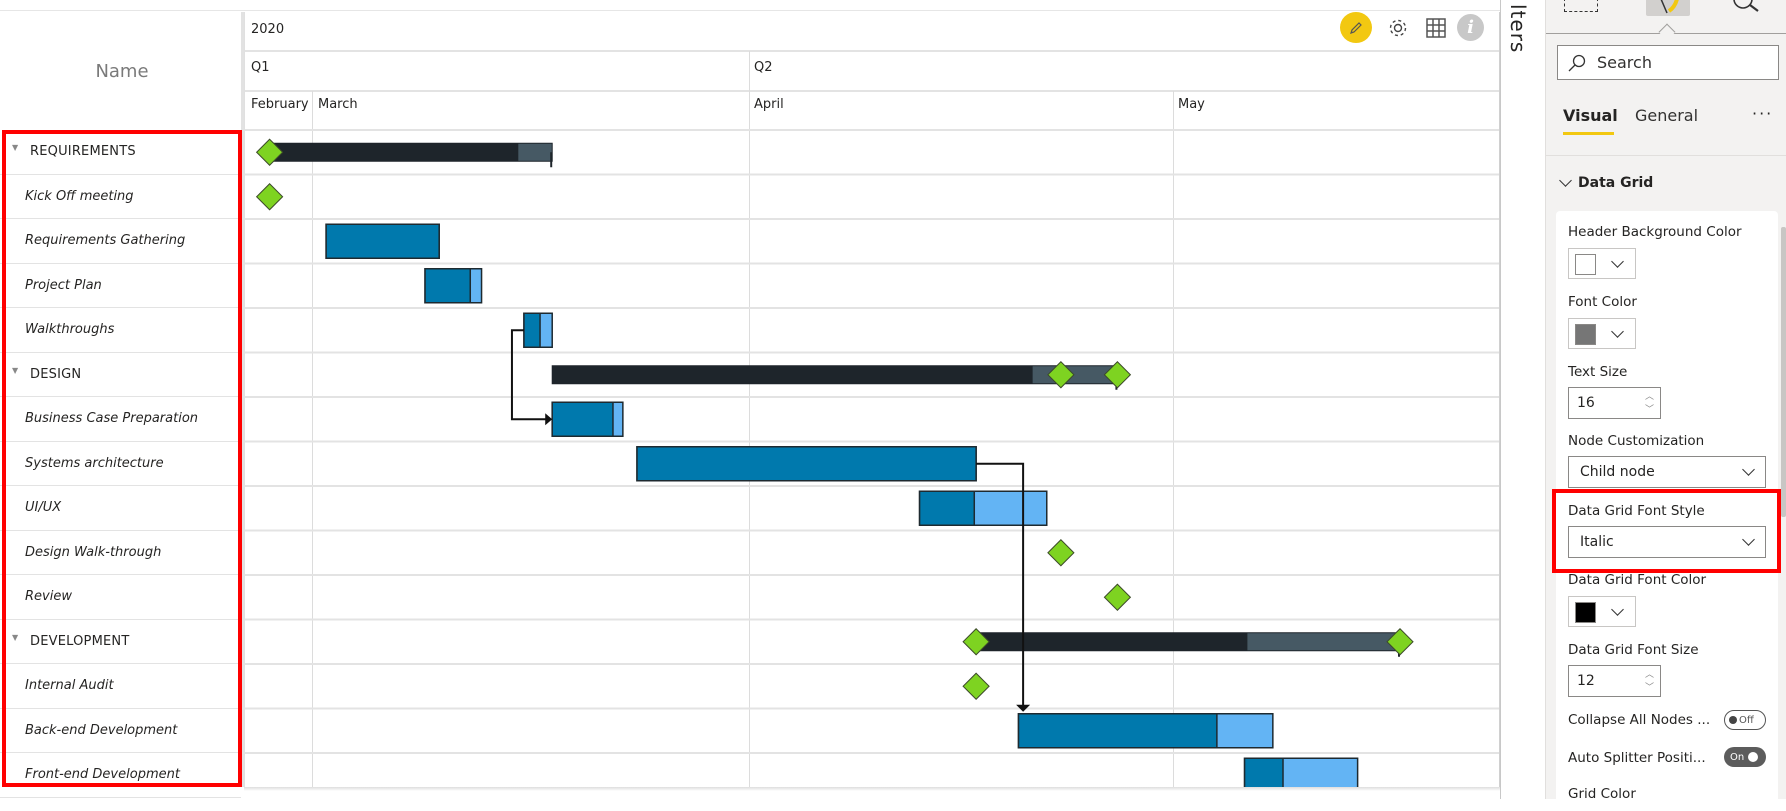 The image size is (1786, 811). I want to click on group-row: ▼ REQUIREMENTS, so click(120, 152).